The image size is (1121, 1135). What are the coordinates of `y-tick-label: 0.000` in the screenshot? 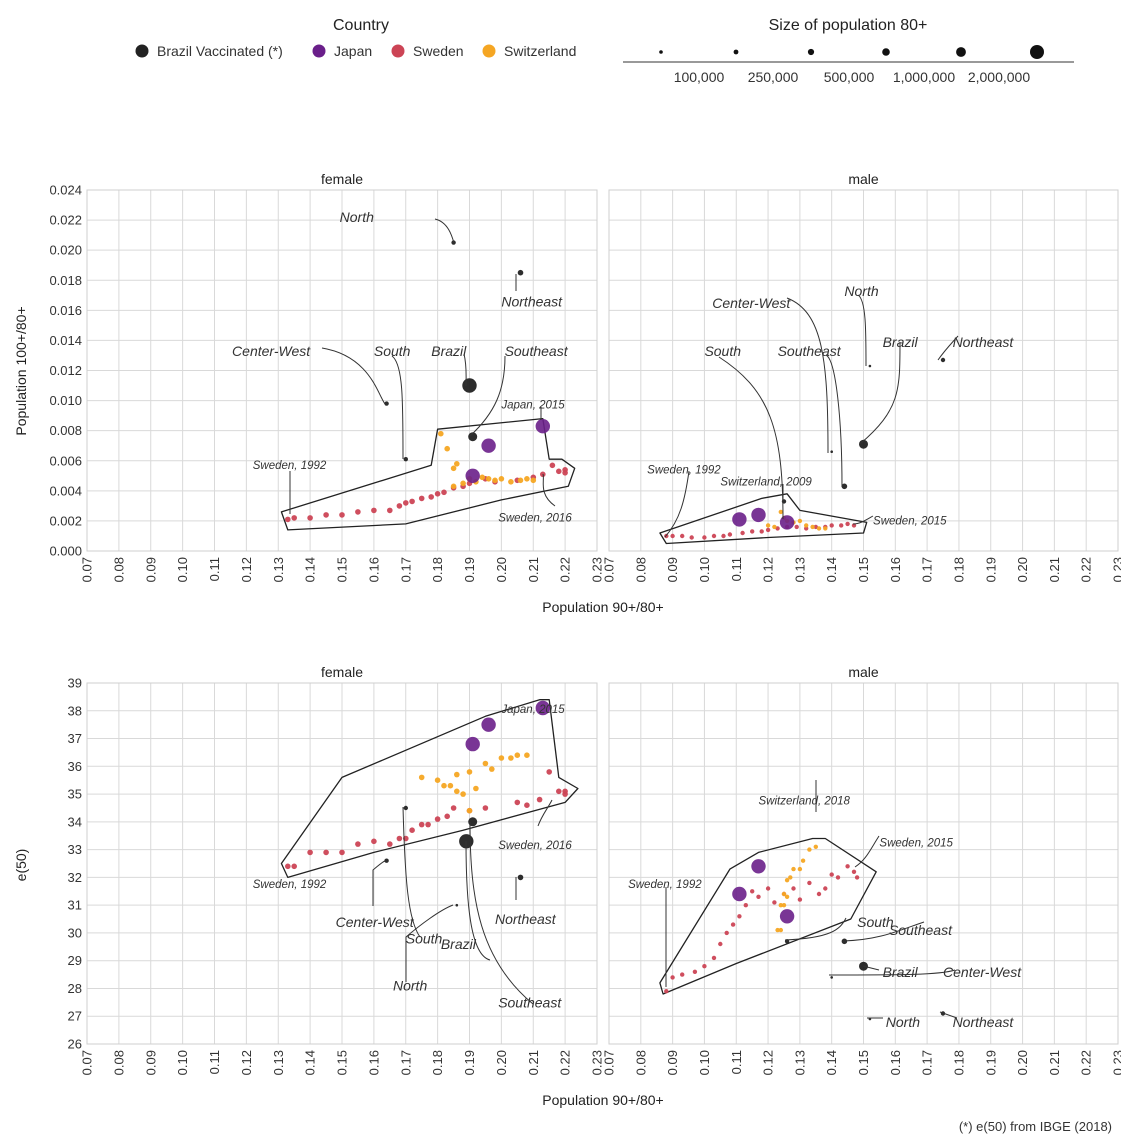 It's located at (65, 551).